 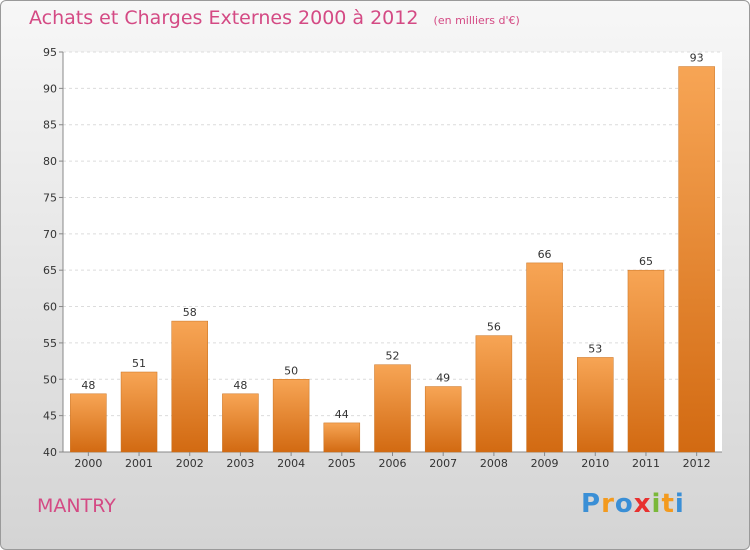 What do you see at coordinates (190, 312) in the screenshot?
I see `bar-value-label: 58` at bounding box center [190, 312].